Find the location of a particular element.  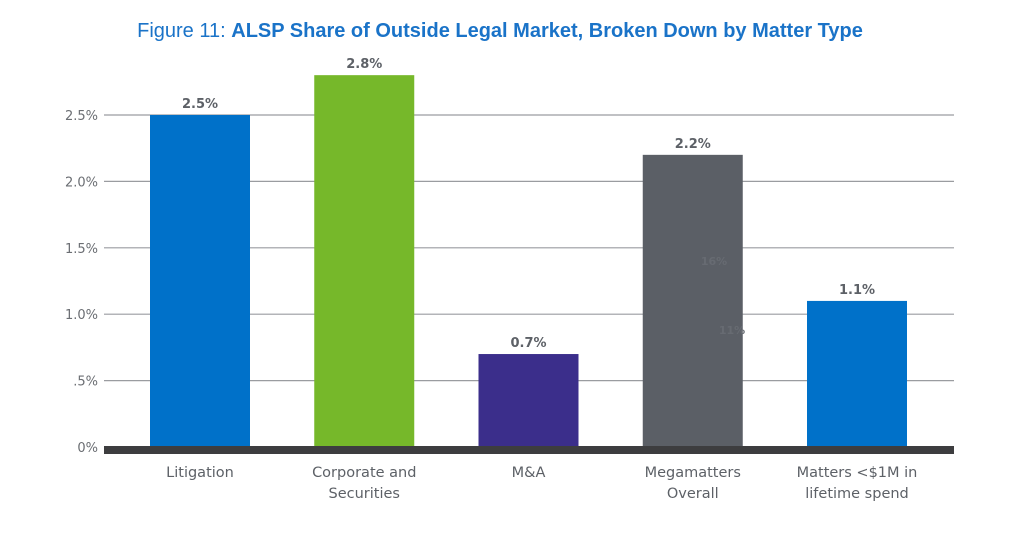

data-label: 2.5% is located at coordinates (200, 104).